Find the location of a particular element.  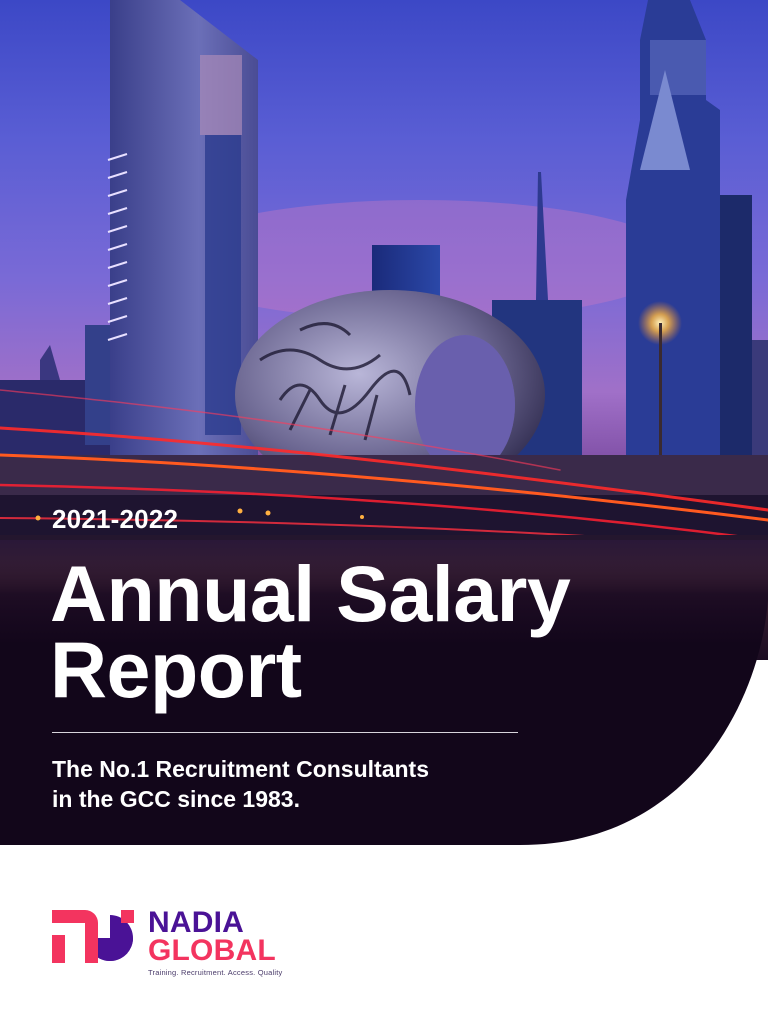

title-line-2: Report is located at coordinates (176, 669).